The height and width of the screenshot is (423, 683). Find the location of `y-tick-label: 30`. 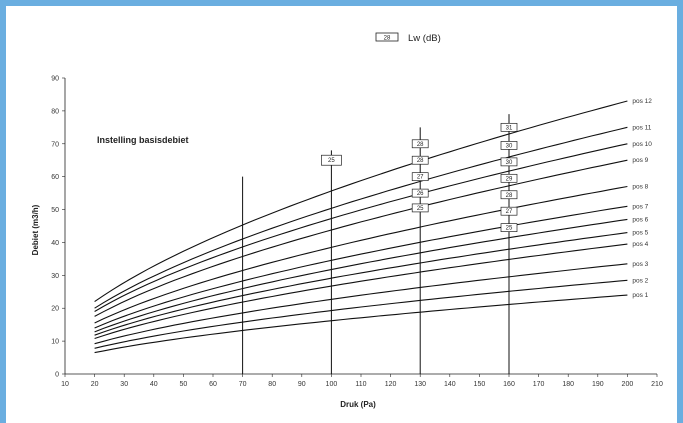

y-tick-label: 30 is located at coordinates (55, 276).